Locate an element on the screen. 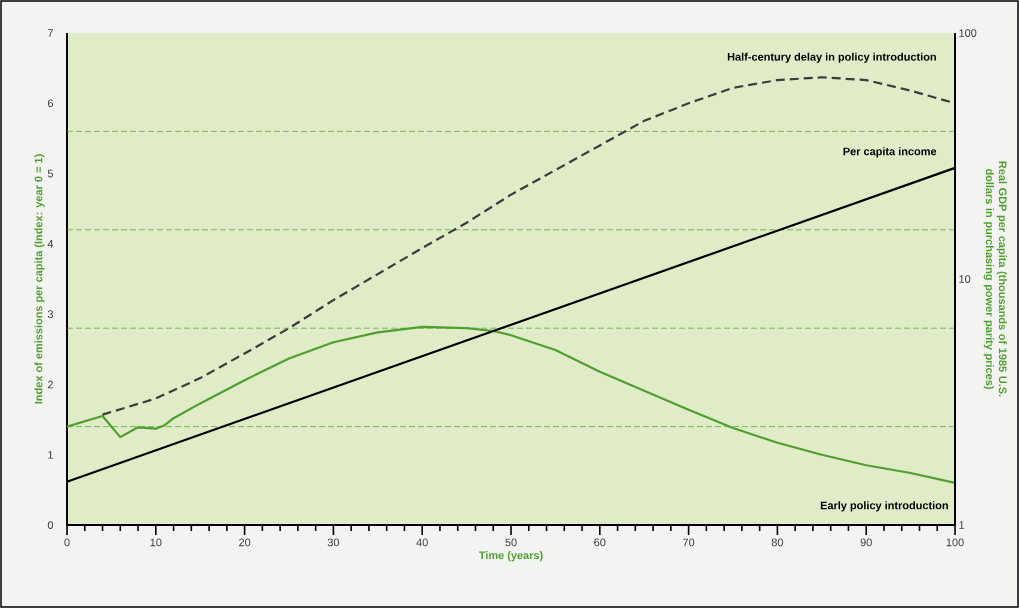 This screenshot has height=608, width=1019. y-tick-label: 0 is located at coordinates (50, 525).